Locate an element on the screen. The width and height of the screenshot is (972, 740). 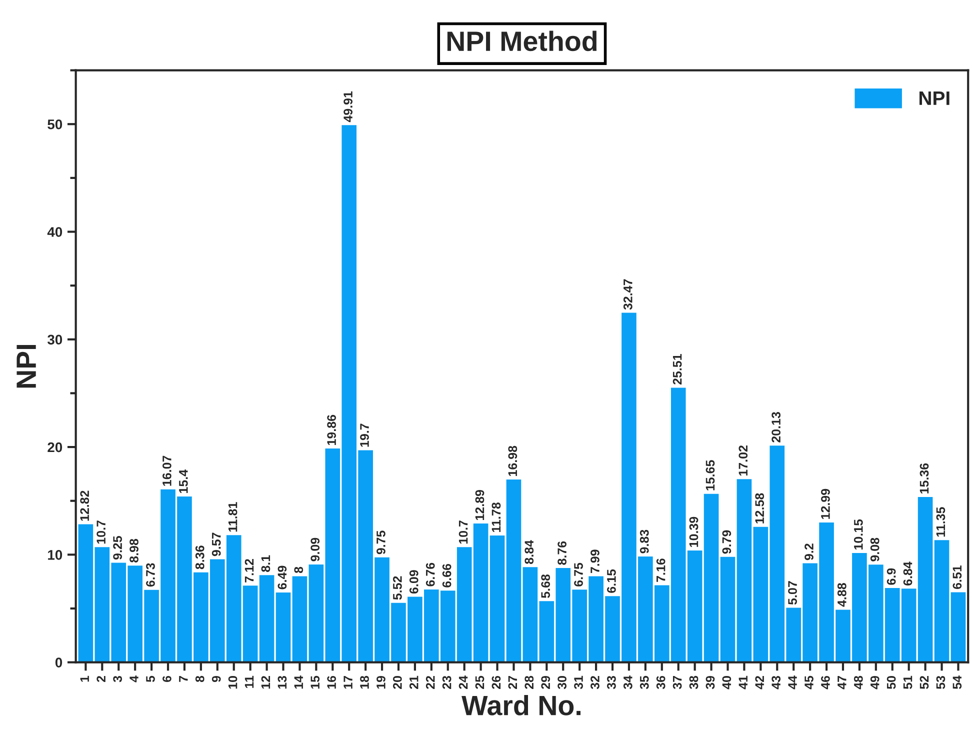
data-label: 19.7 is located at coordinates (364, 435).